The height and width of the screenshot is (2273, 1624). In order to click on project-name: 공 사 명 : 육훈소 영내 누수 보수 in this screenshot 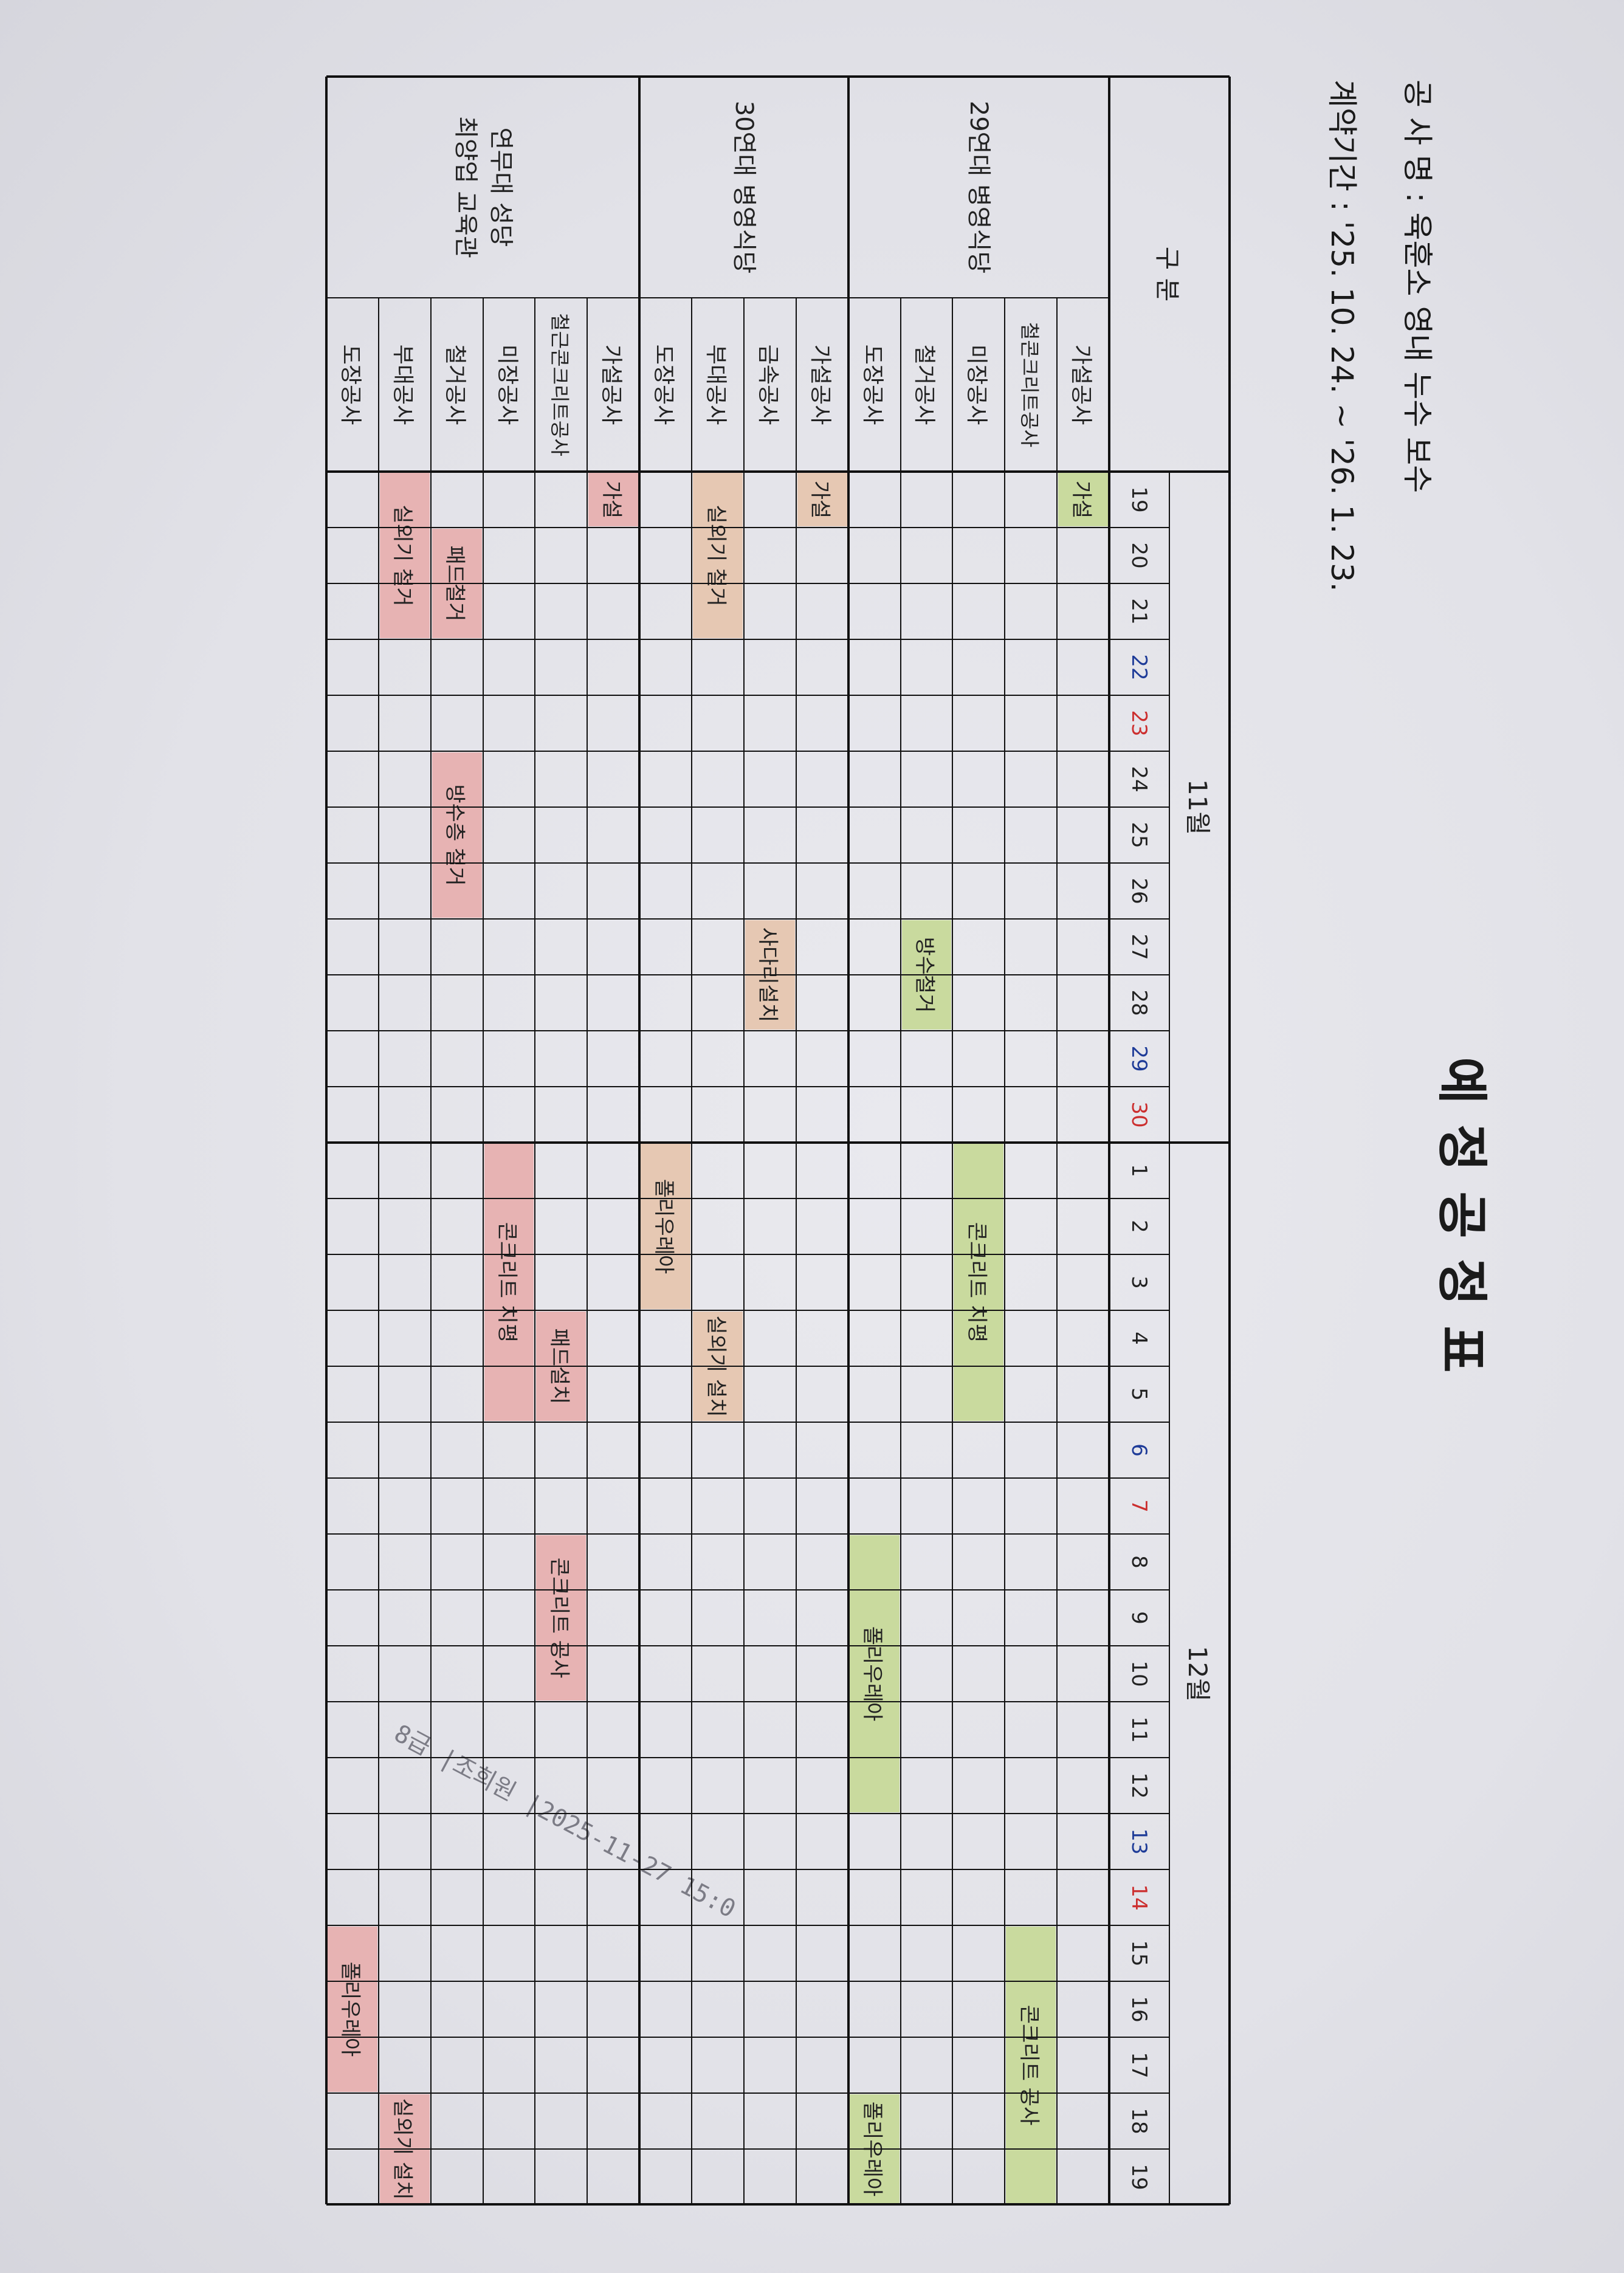, I will do `click(1417, 286)`.